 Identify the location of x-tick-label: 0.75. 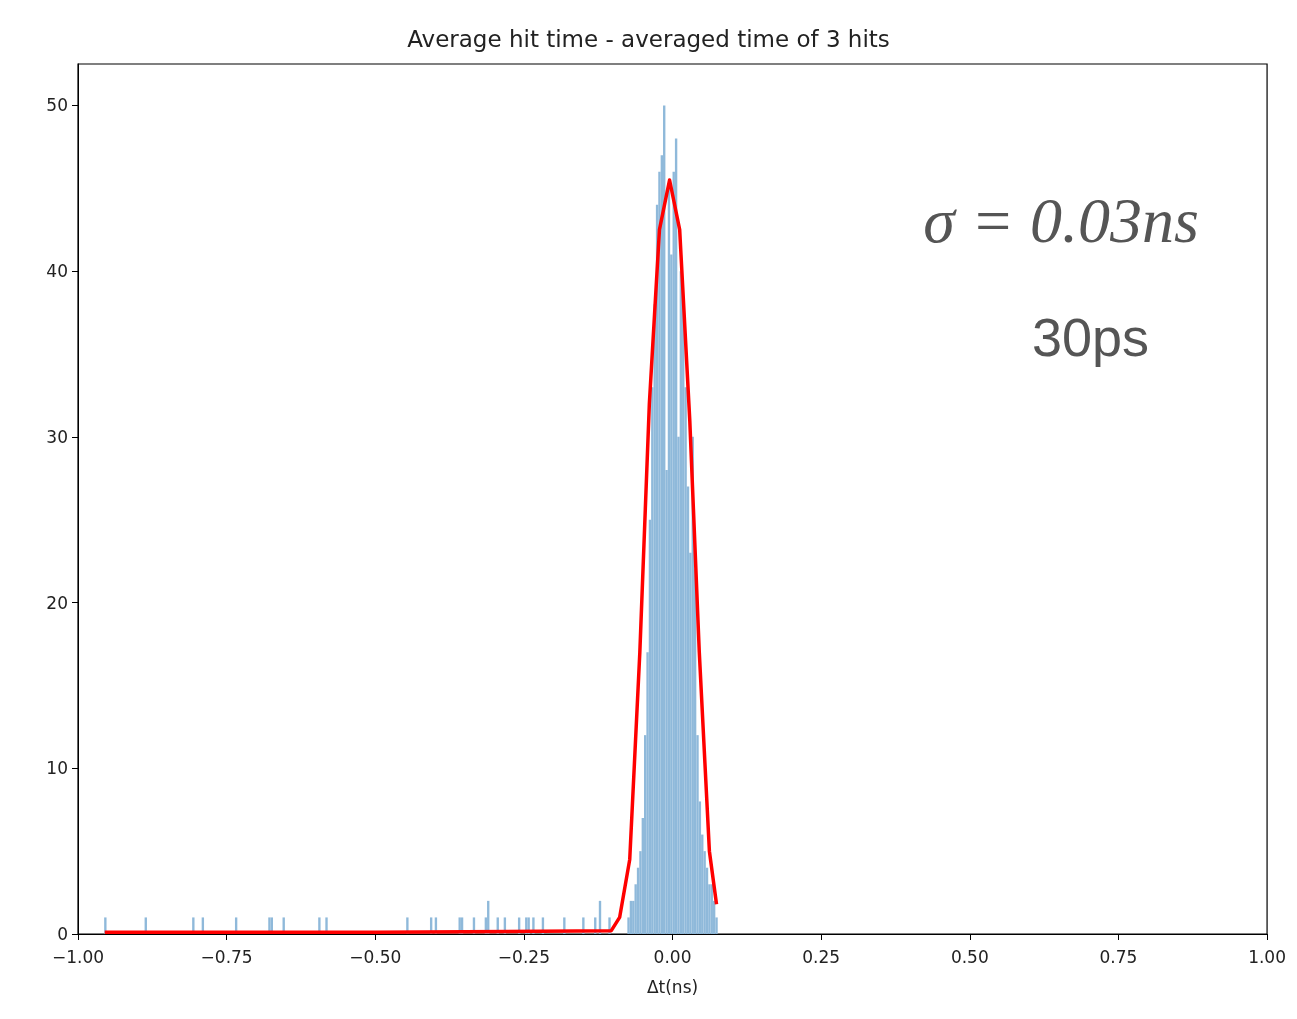
(1118, 956).